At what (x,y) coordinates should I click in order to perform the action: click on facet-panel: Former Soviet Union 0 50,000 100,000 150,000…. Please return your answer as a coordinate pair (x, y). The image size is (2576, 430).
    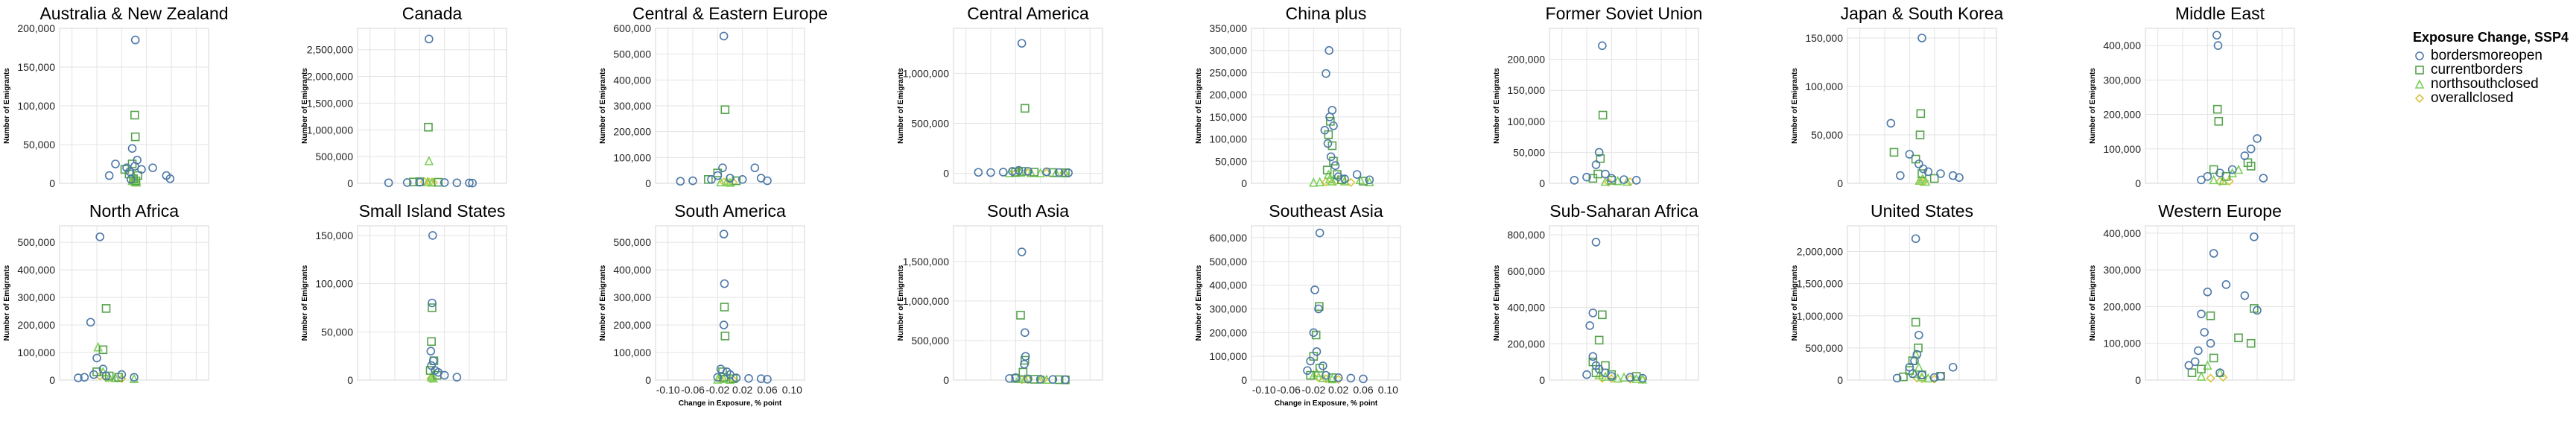
    Looking at the image, I should click on (1598, 96).